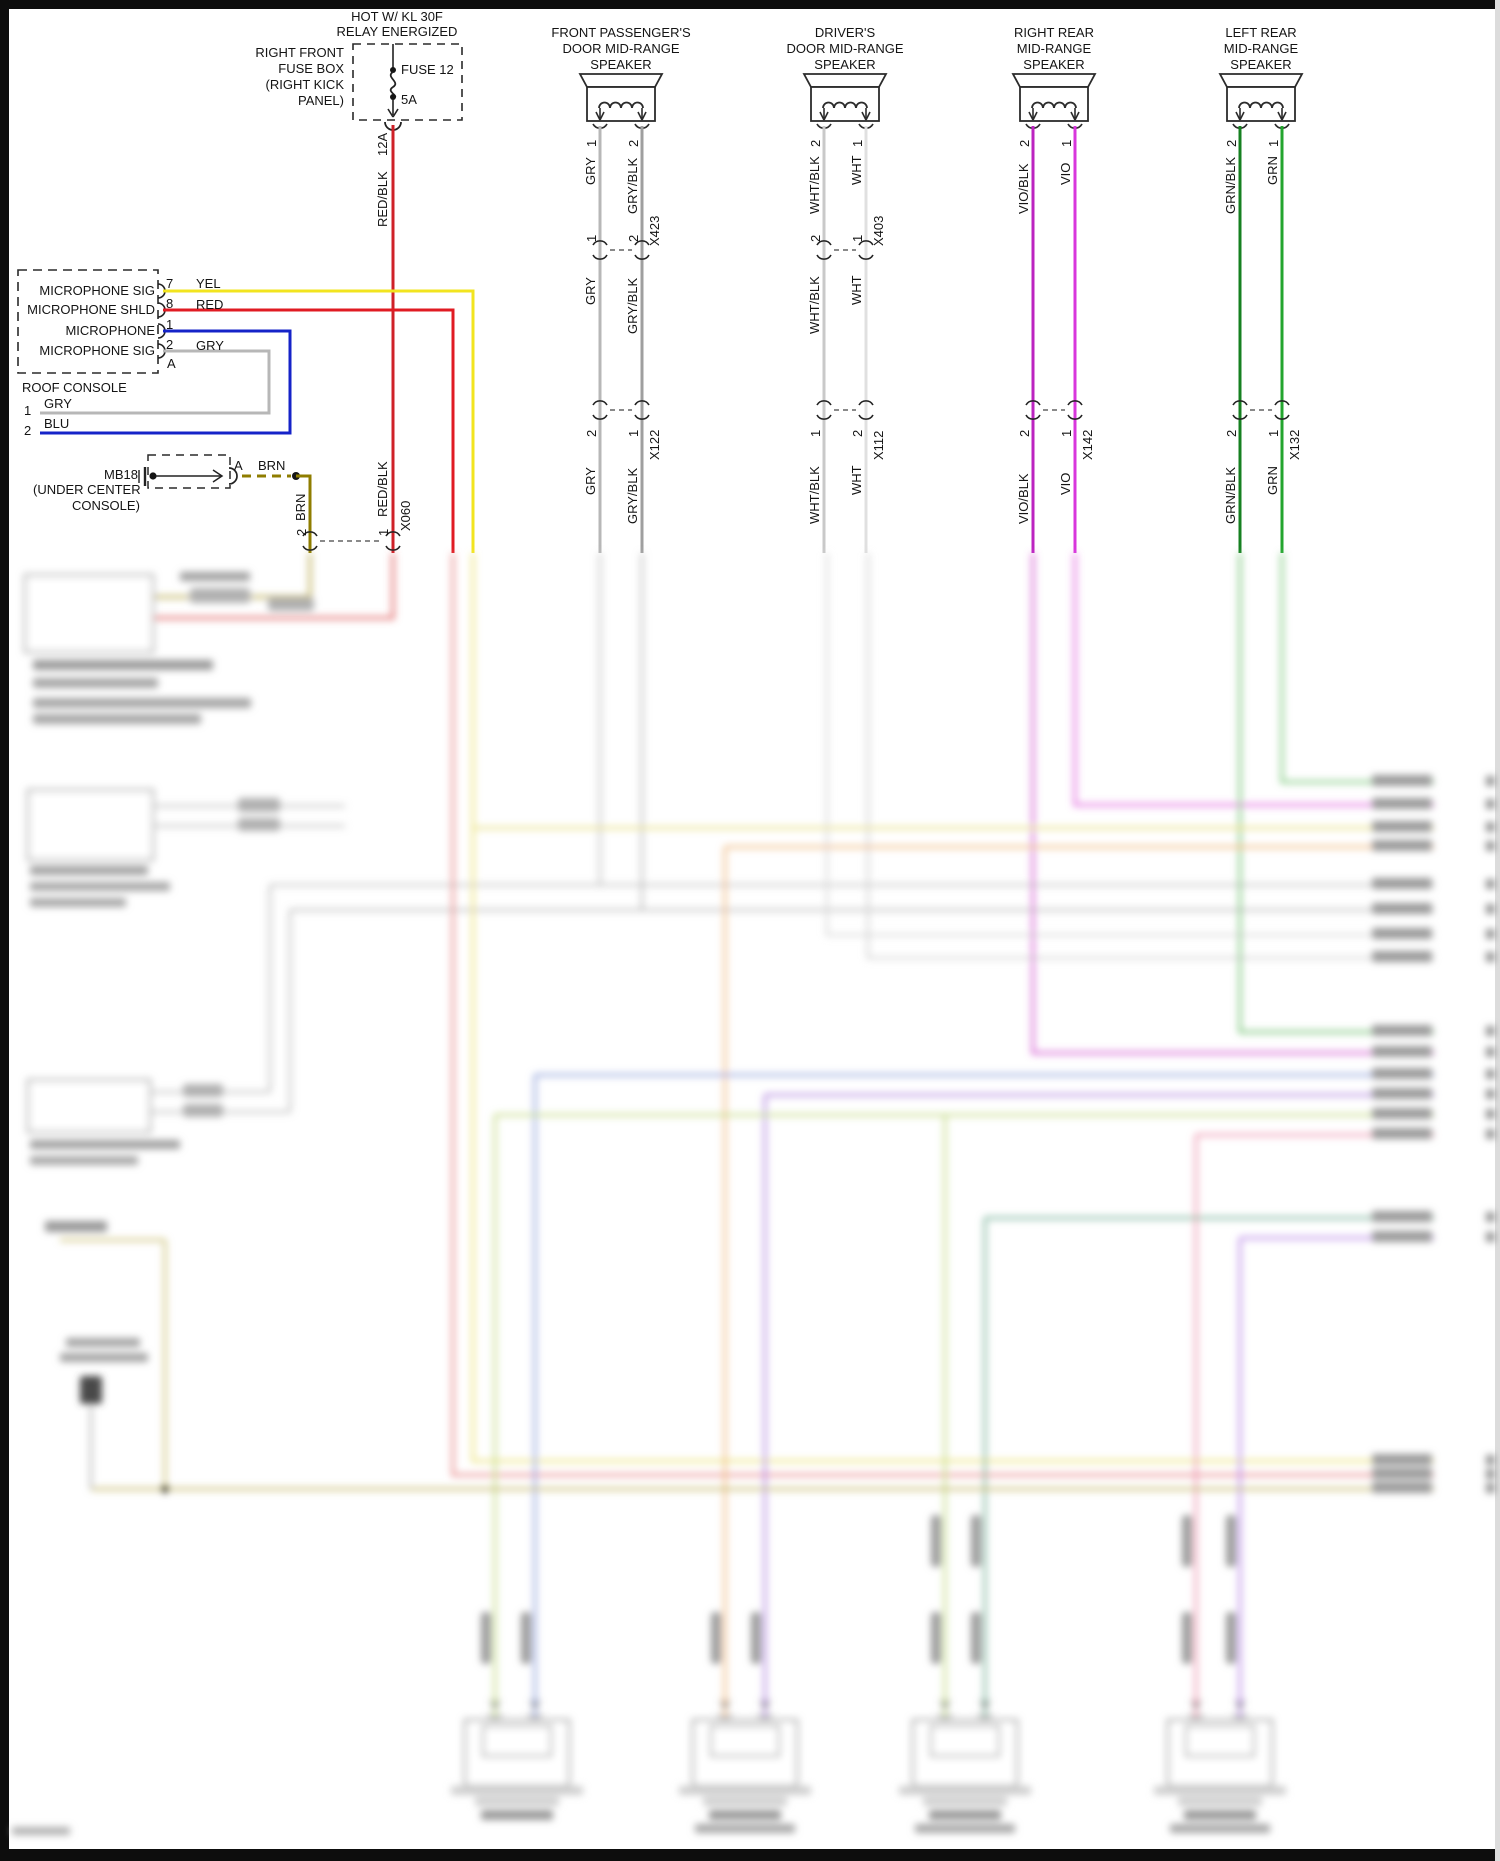 The image size is (1500, 1861). I want to click on wire-color-label: WHT, so click(856, 290).